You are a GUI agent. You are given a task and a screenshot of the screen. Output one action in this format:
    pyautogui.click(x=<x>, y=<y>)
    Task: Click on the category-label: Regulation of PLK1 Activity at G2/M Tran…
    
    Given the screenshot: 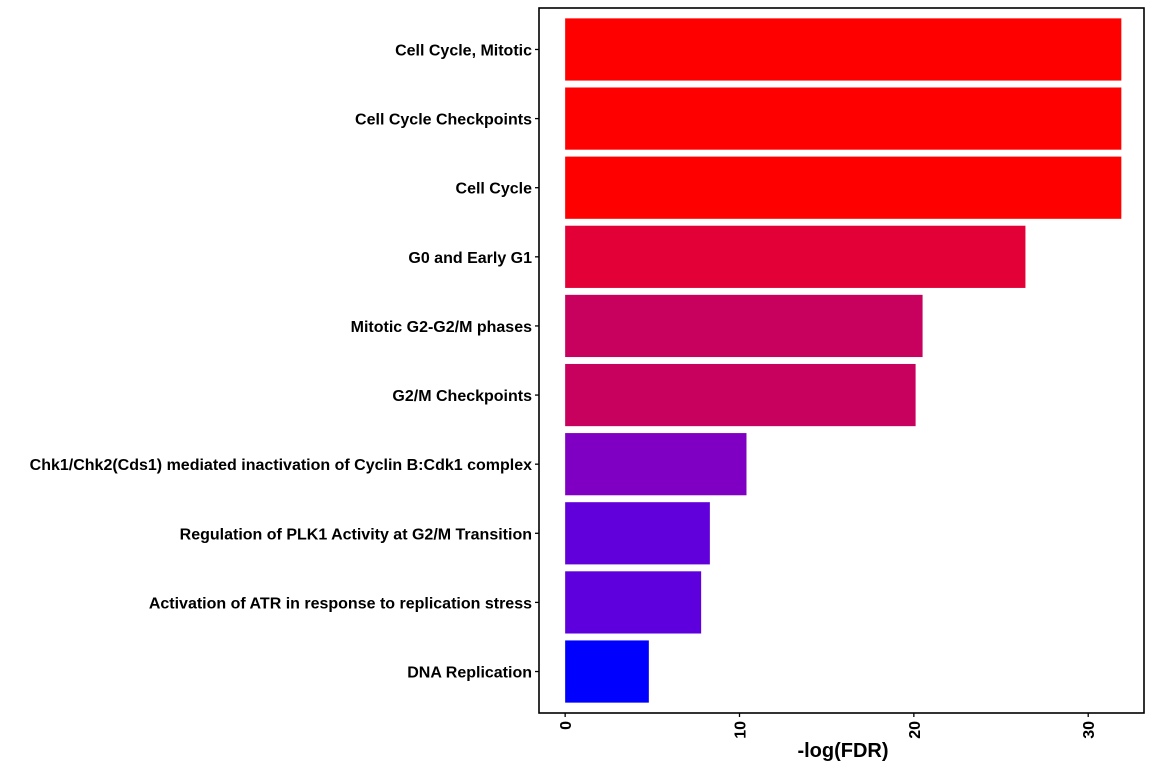 What is the action you would take?
    pyautogui.click(x=356, y=534)
    